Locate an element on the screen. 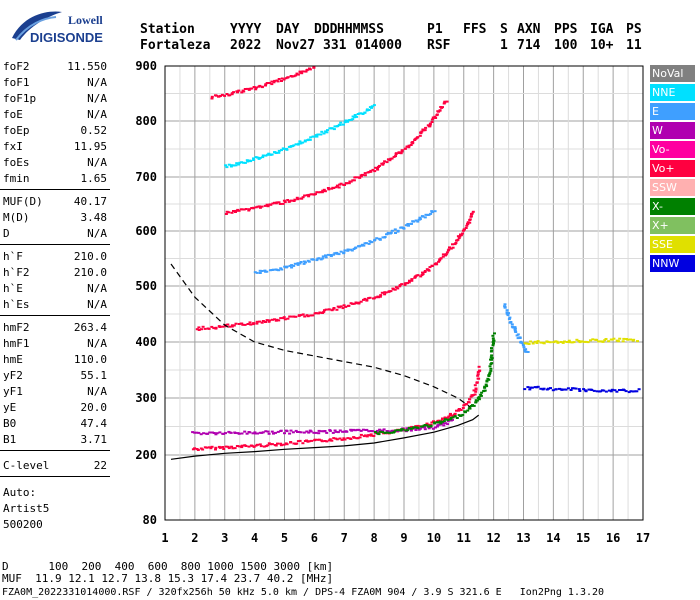 This screenshot has width=700, height=600. trace-echoes-2nd-hop is located at coordinates (345, 242).